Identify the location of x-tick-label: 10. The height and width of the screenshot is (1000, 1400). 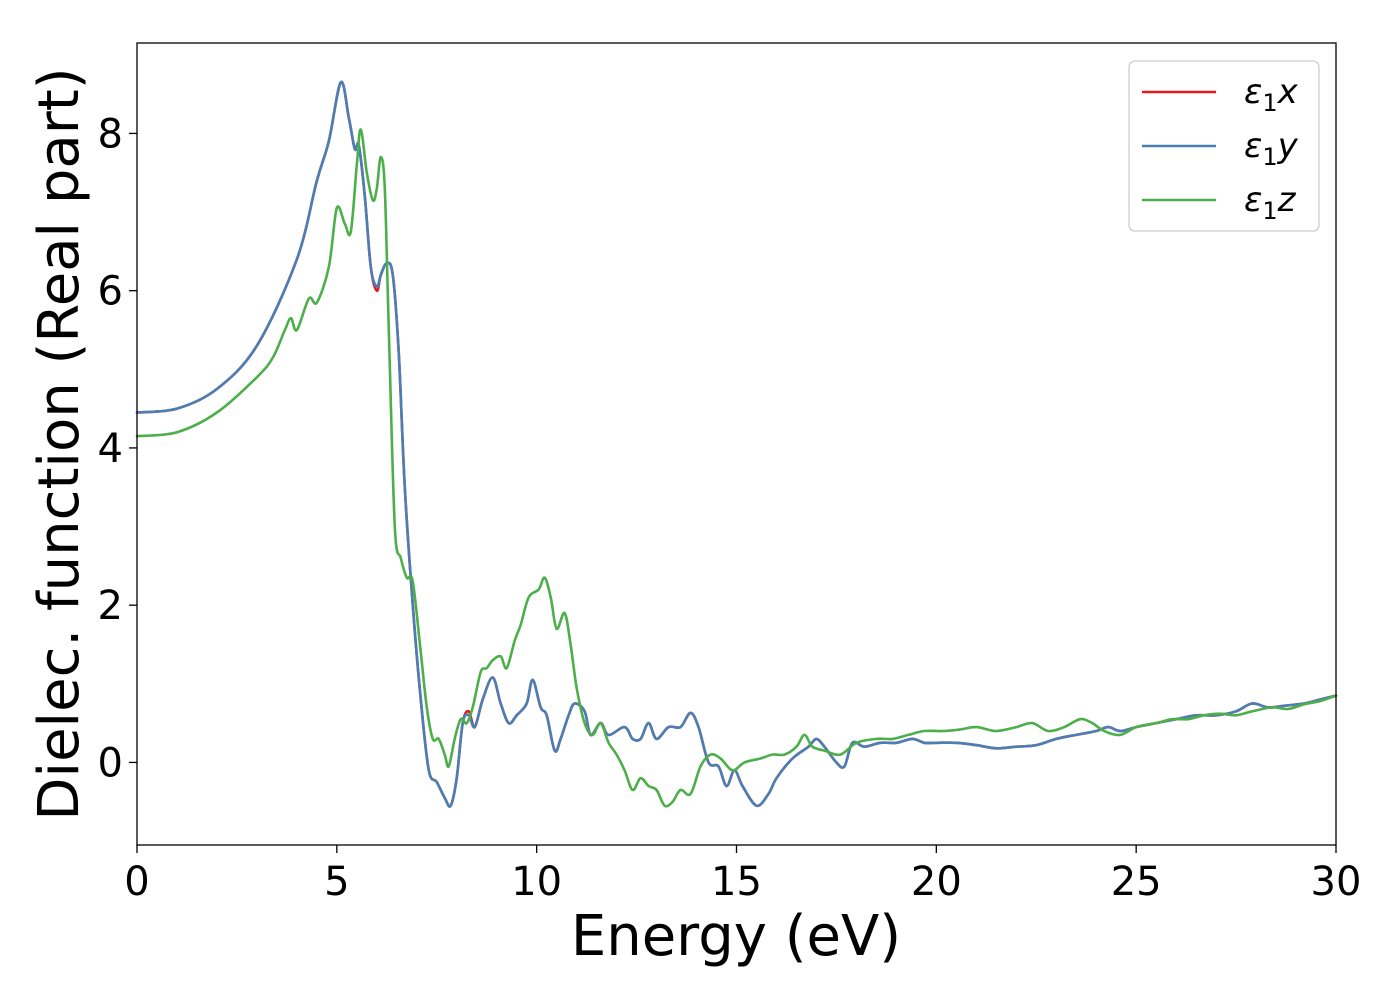
(536, 882).